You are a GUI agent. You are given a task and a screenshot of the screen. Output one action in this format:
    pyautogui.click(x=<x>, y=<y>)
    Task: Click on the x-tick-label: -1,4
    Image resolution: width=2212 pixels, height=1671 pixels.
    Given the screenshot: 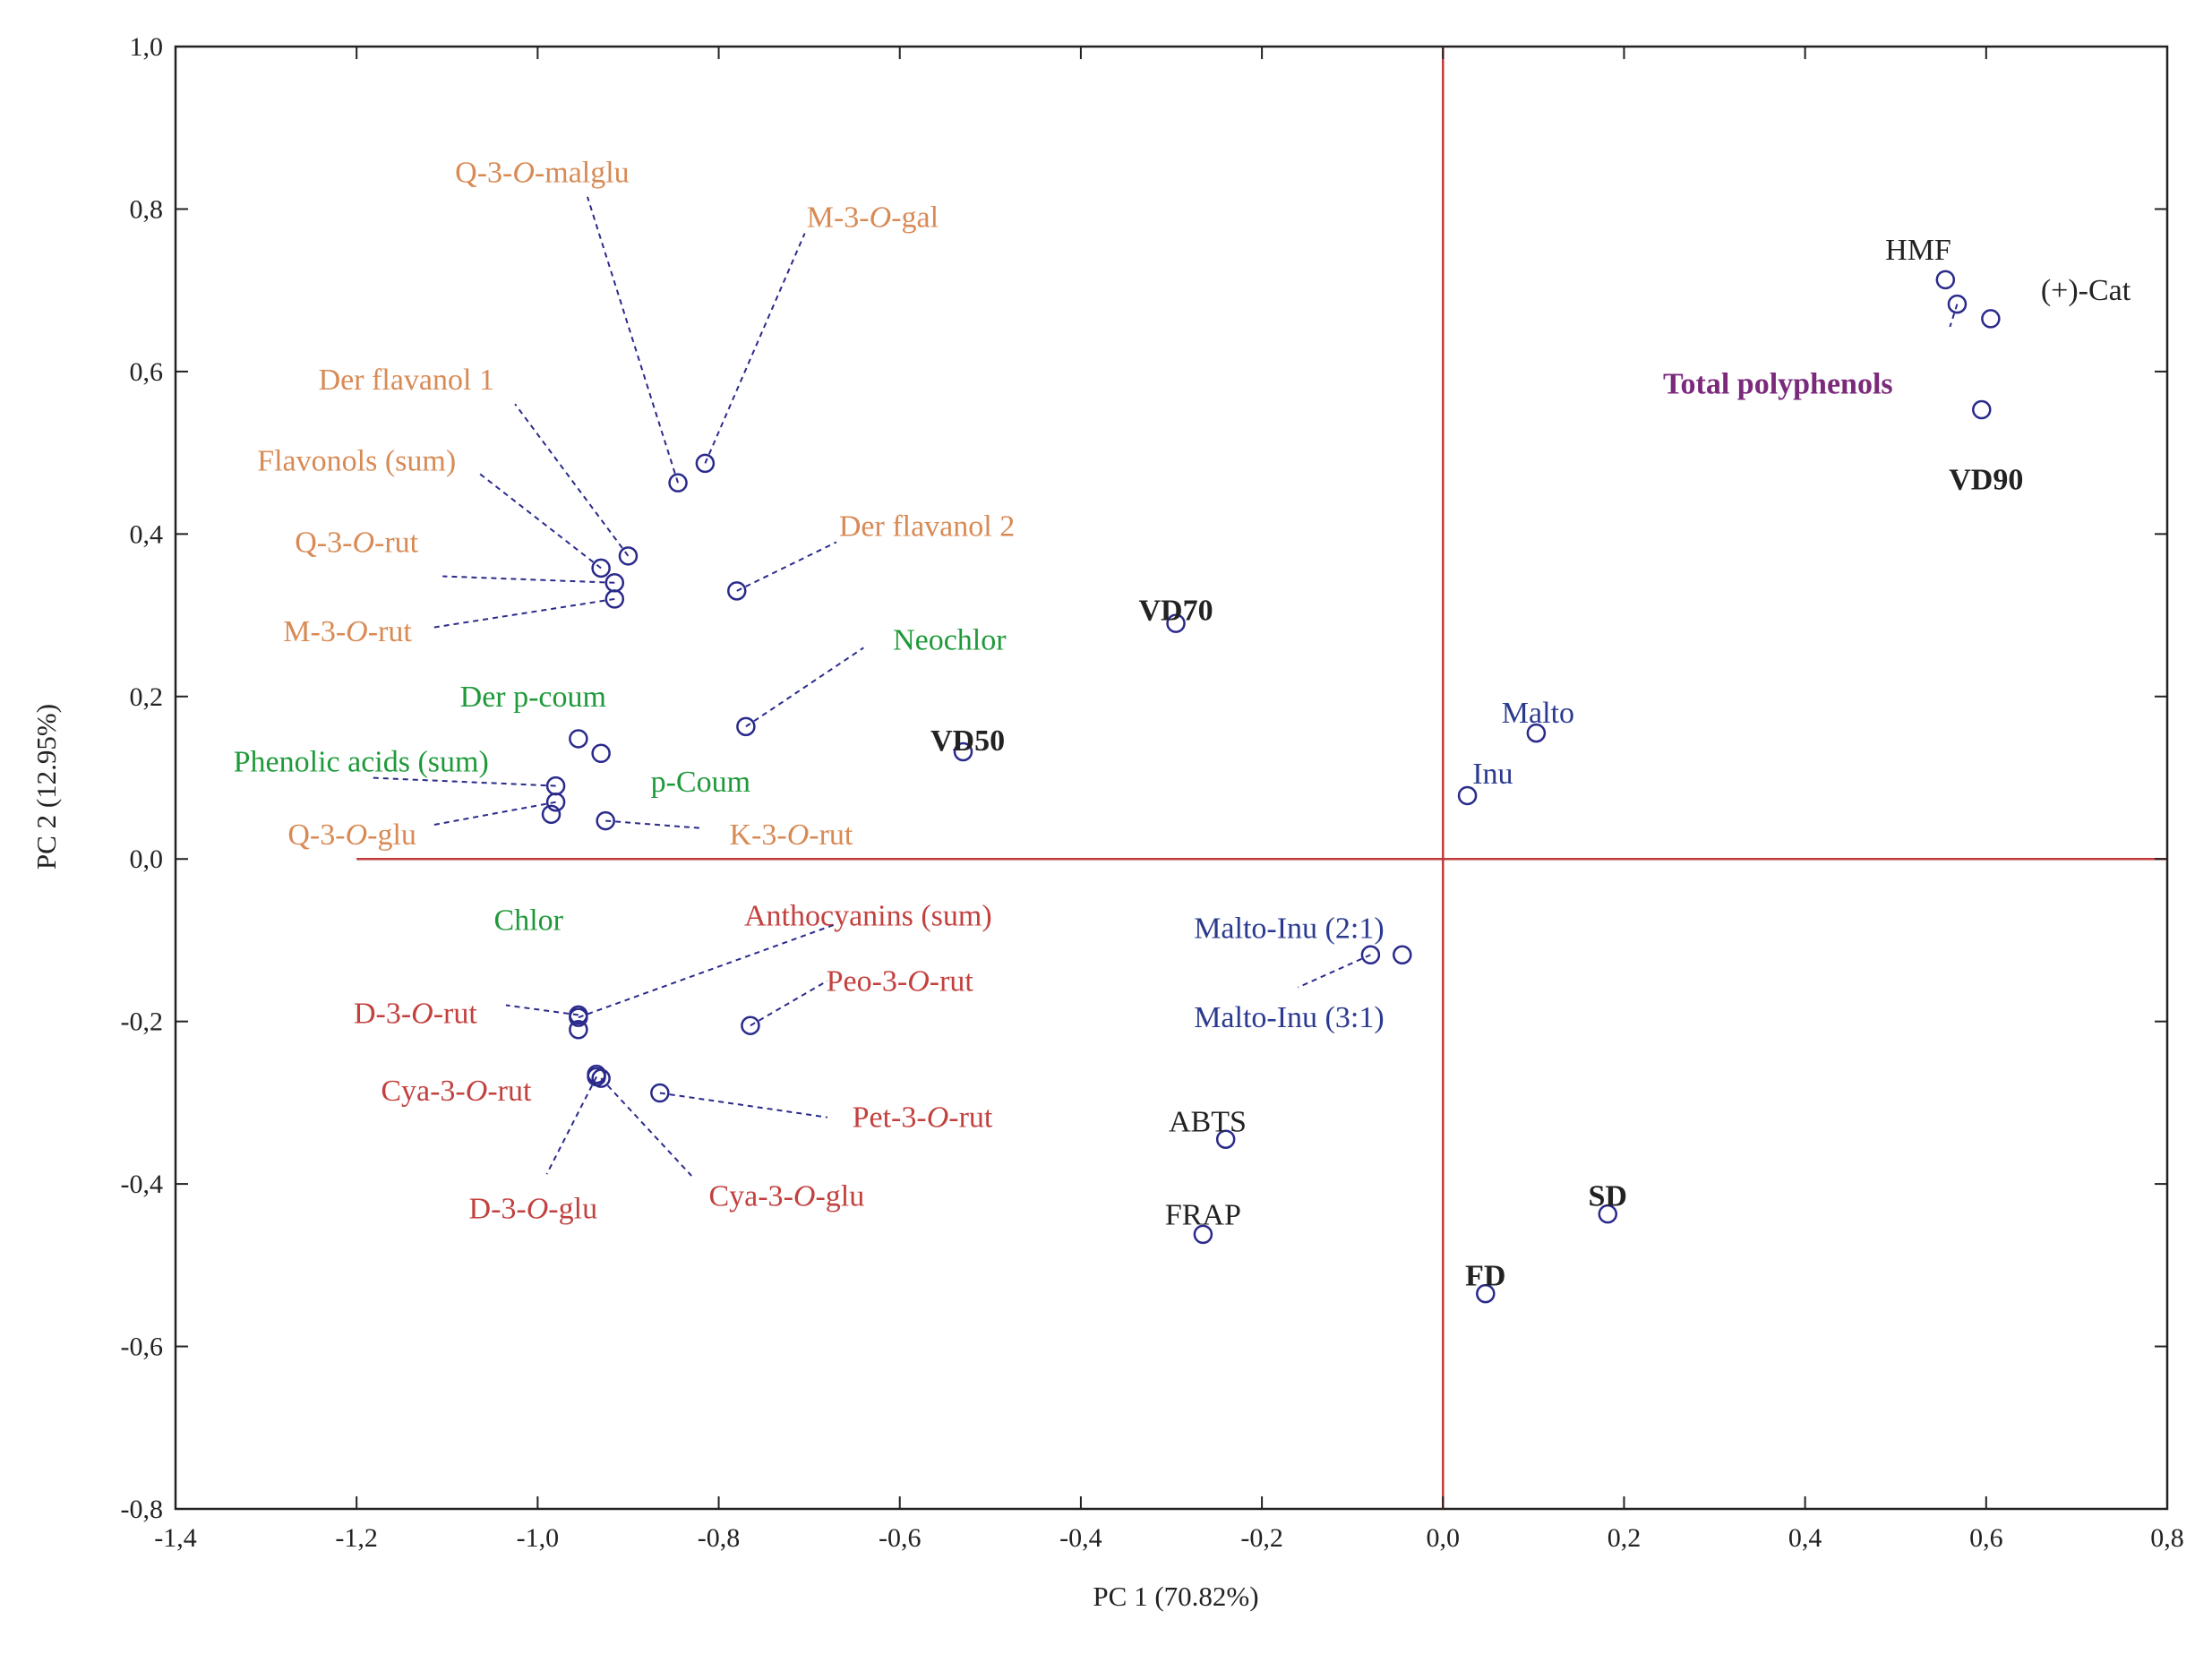 What is the action you would take?
    pyautogui.click(x=175, y=1538)
    